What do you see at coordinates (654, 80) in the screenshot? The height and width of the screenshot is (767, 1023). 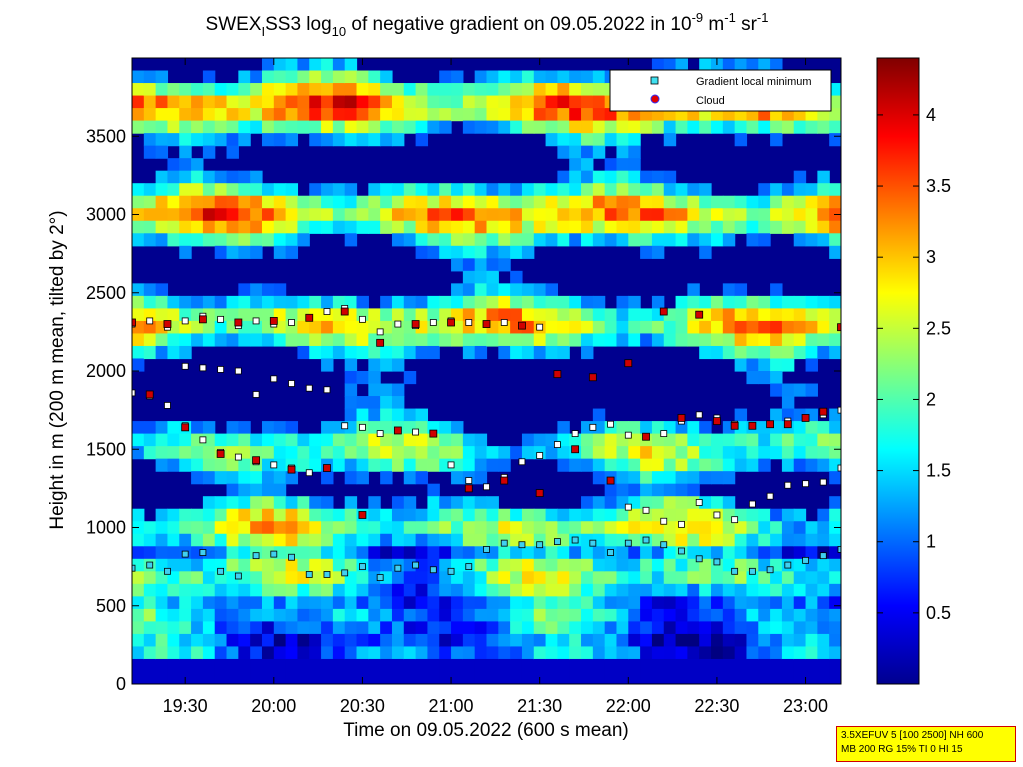 I see `legend-gradient-marker` at bounding box center [654, 80].